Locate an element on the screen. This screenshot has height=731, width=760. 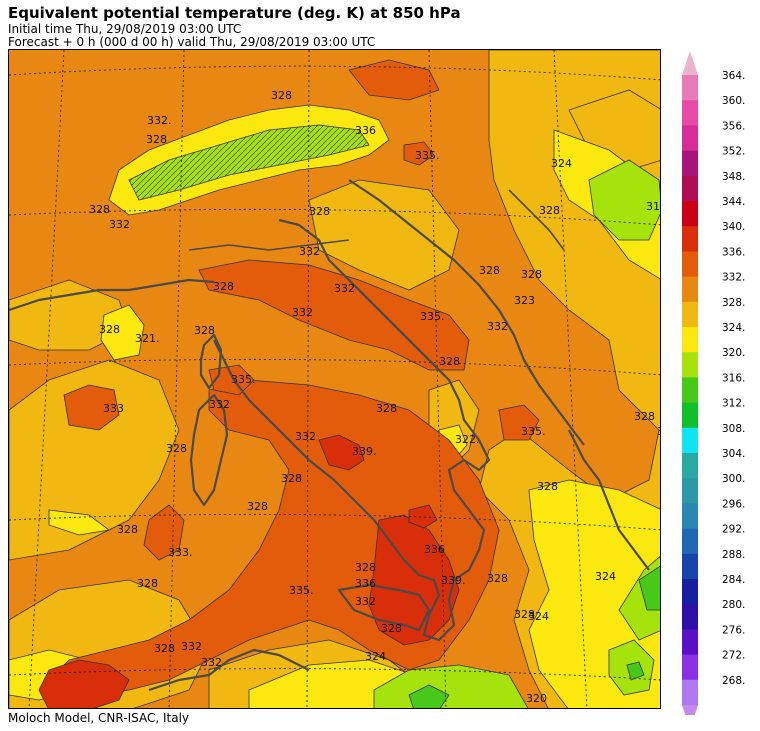
legend-level-label: 332. is located at coordinates (733, 278).